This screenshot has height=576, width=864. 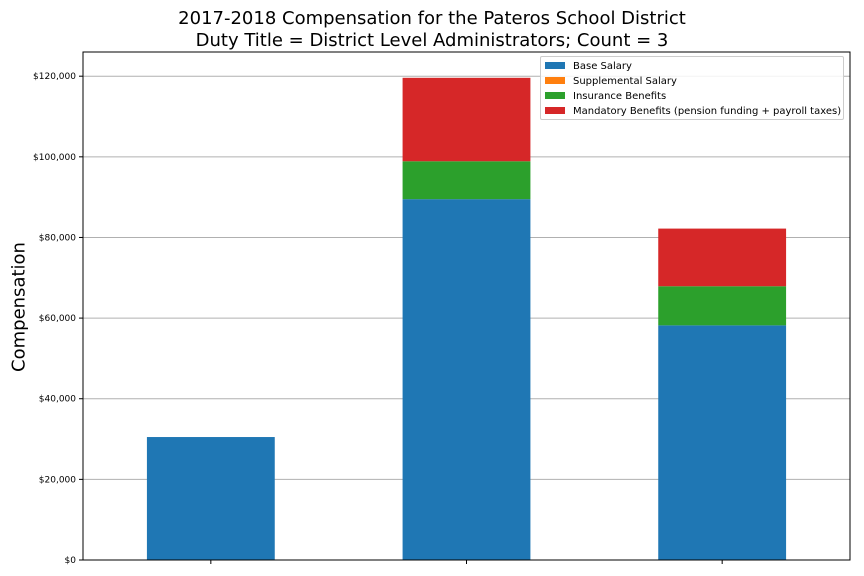 What do you see at coordinates (54, 77) in the screenshot?
I see `y-tick-label: $120,000` at bounding box center [54, 77].